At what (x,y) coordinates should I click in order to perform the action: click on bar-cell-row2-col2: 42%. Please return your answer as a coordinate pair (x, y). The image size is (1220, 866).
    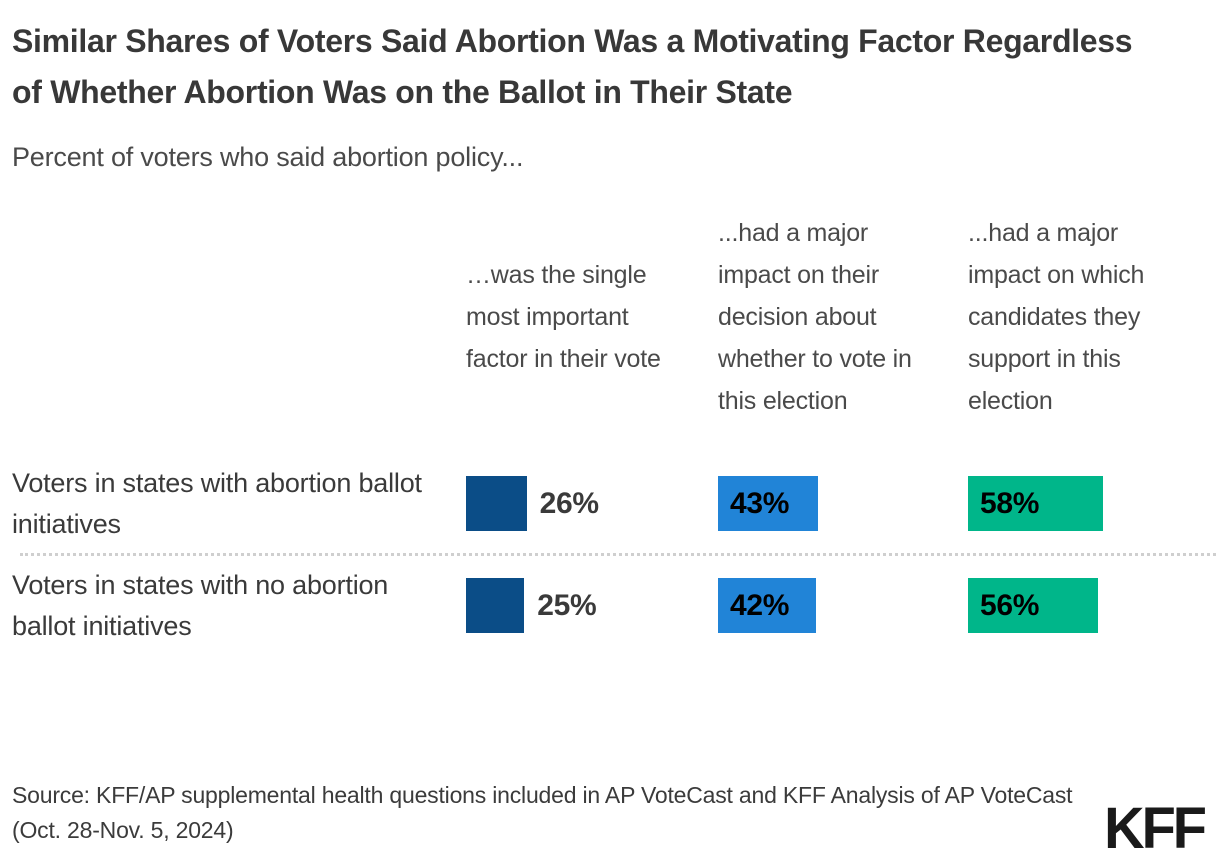
    Looking at the image, I should click on (843, 605).